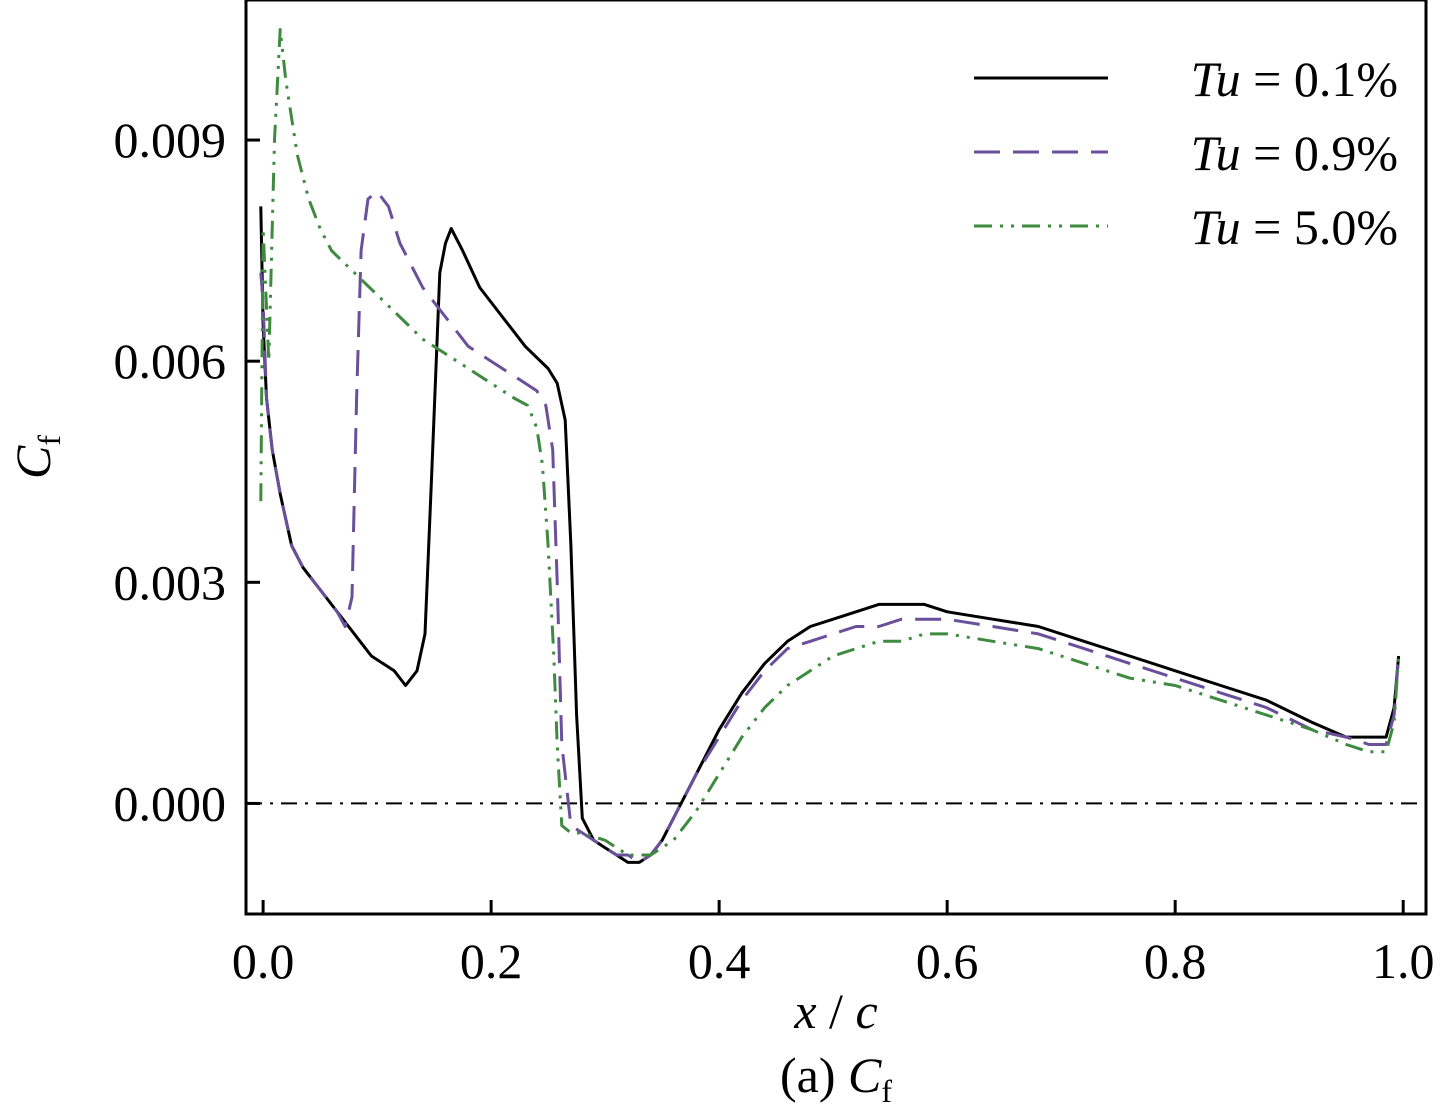 This screenshot has height=1106, width=1454. I want to click on x-tick-label: 0.6, so click(947, 961).